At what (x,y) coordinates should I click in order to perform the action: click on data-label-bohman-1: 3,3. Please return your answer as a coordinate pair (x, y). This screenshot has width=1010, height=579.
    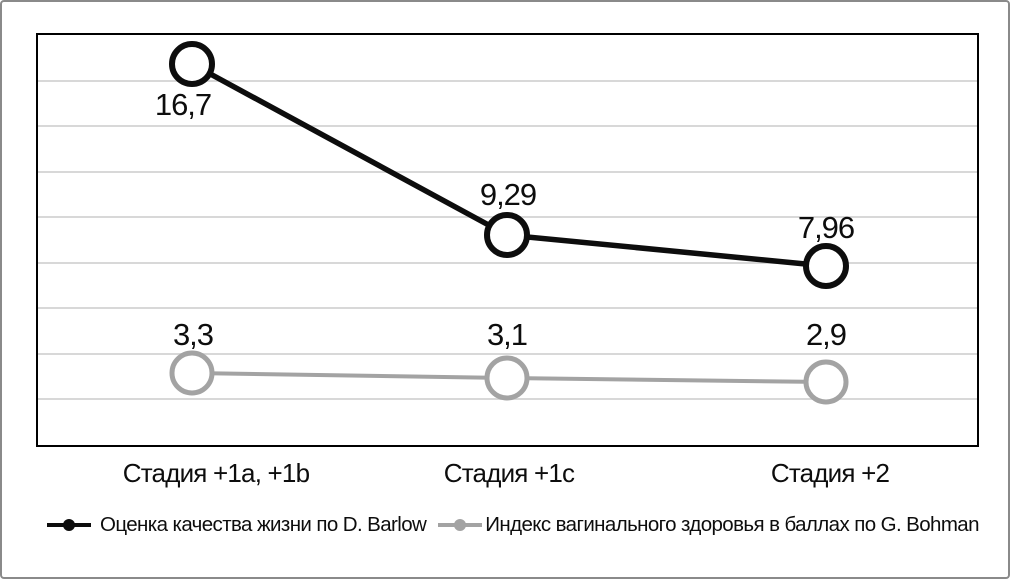
    Looking at the image, I should click on (193, 334).